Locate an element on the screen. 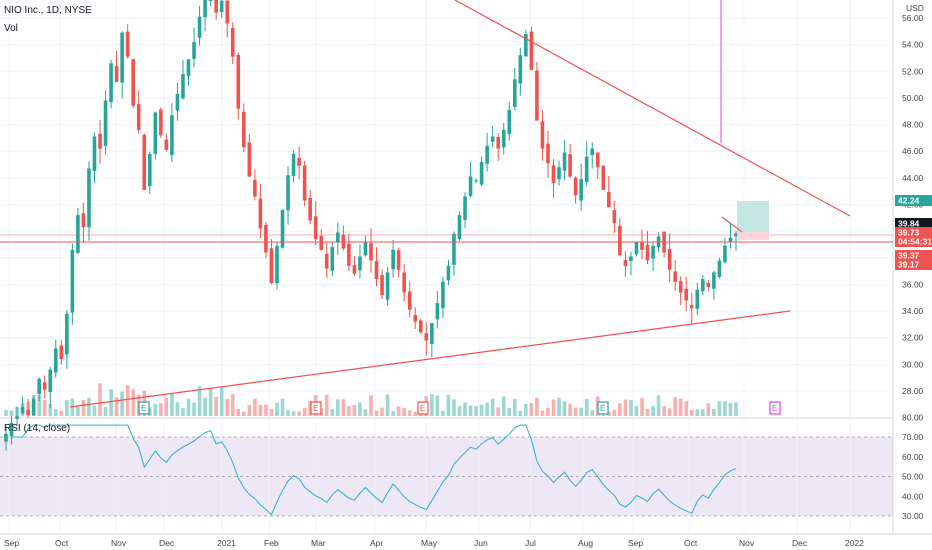 The width and height of the screenshot is (932, 550). time-tick-label: May is located at coordinates (429, 543).